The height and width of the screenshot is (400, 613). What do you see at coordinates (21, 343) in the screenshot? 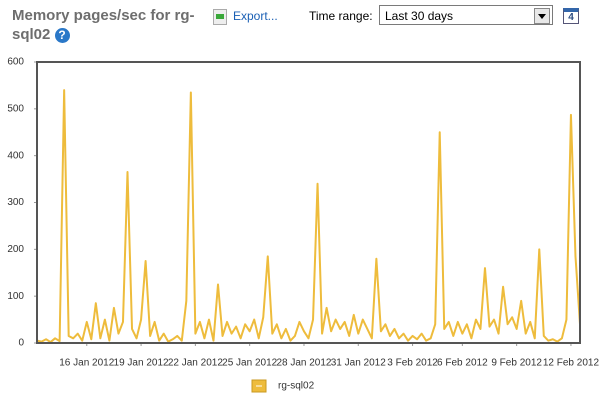
I see `y-tick-label: 0` at bounding box center [21, 343].